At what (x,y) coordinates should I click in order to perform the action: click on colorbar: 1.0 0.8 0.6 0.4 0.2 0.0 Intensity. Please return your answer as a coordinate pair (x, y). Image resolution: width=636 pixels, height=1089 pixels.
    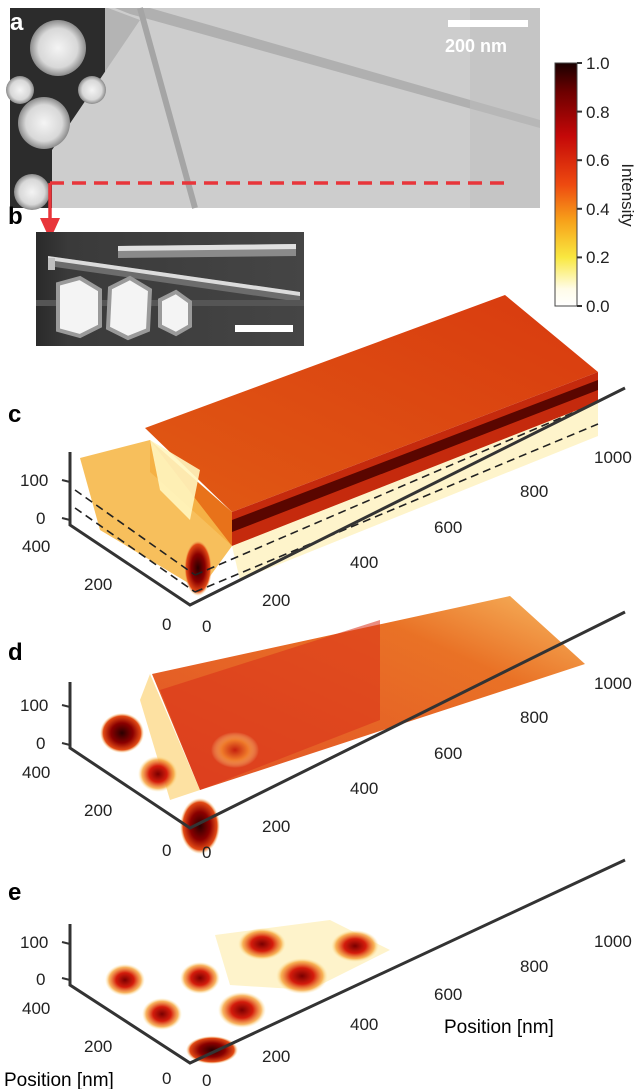
    Looking at the image, I should click on (595, 185).